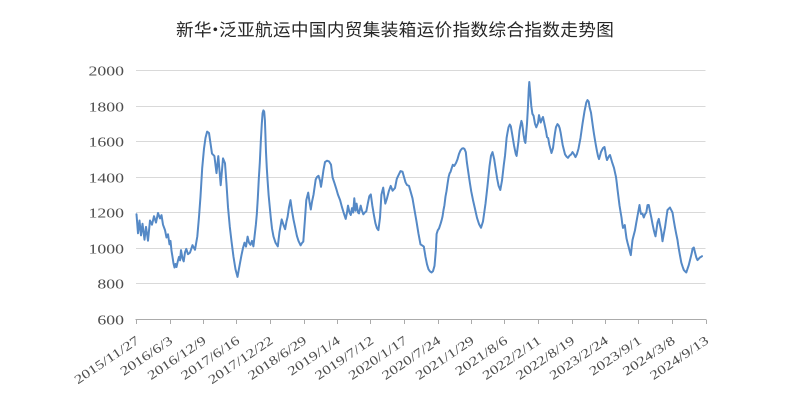  I want to click on svg-text: 1600, so click(107, 143).